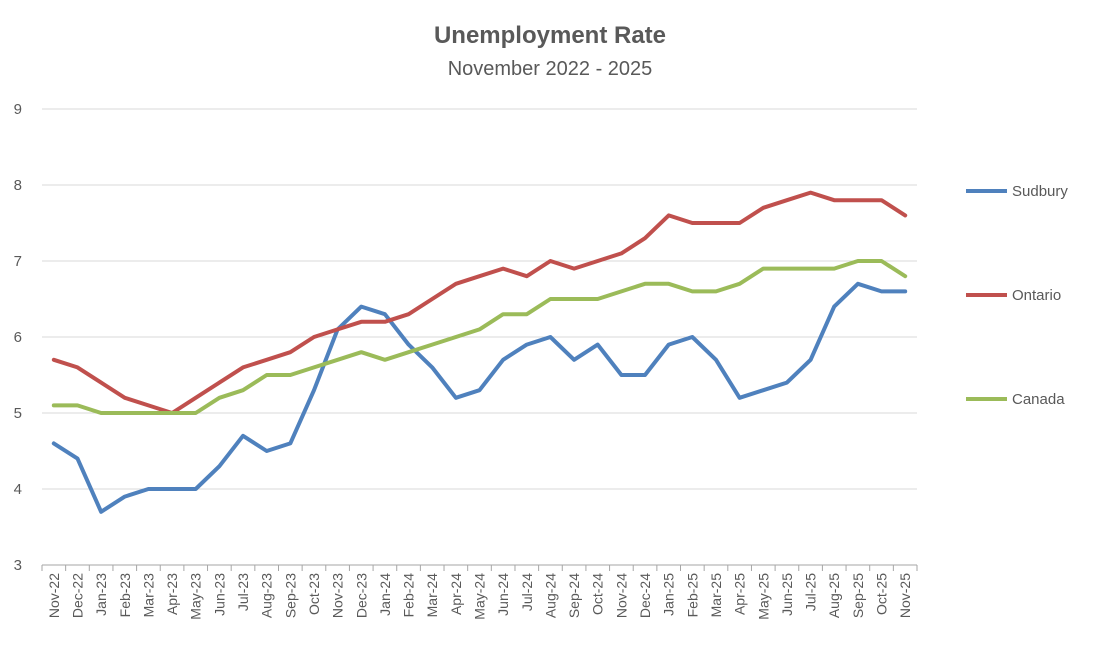 This screenshot has height=649, width=1100. I want to click on legend: Sudbury Ontario Canada, so click(1017, 295).